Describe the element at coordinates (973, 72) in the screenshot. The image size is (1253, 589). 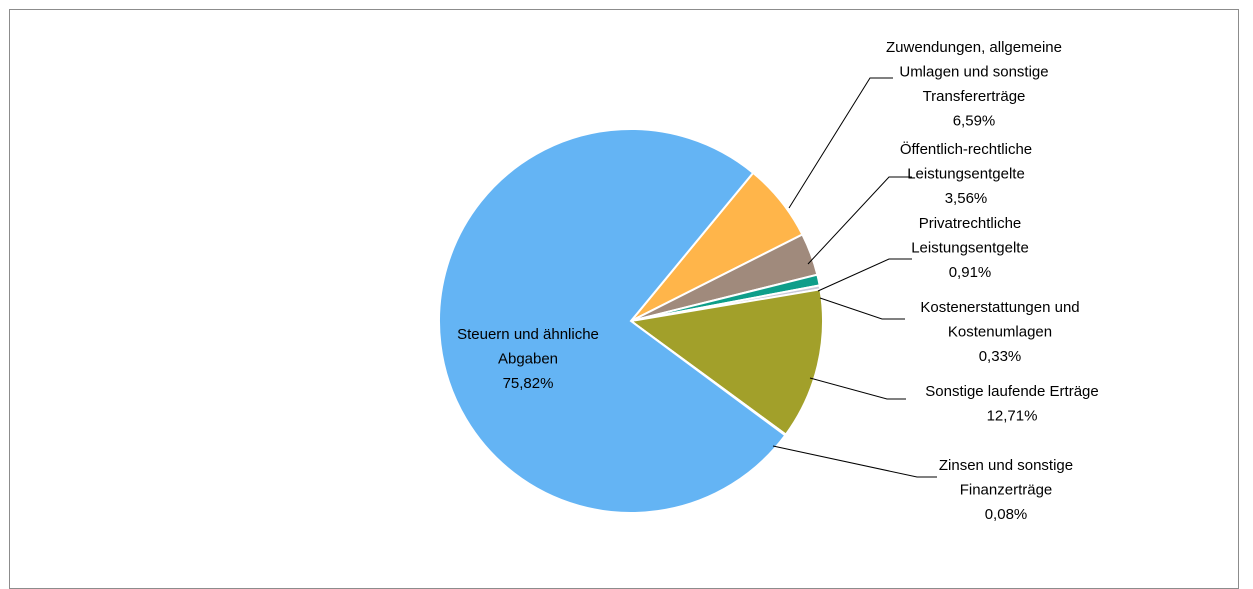
I see `slice-name-label: Umlagen und sonstige` at that location.